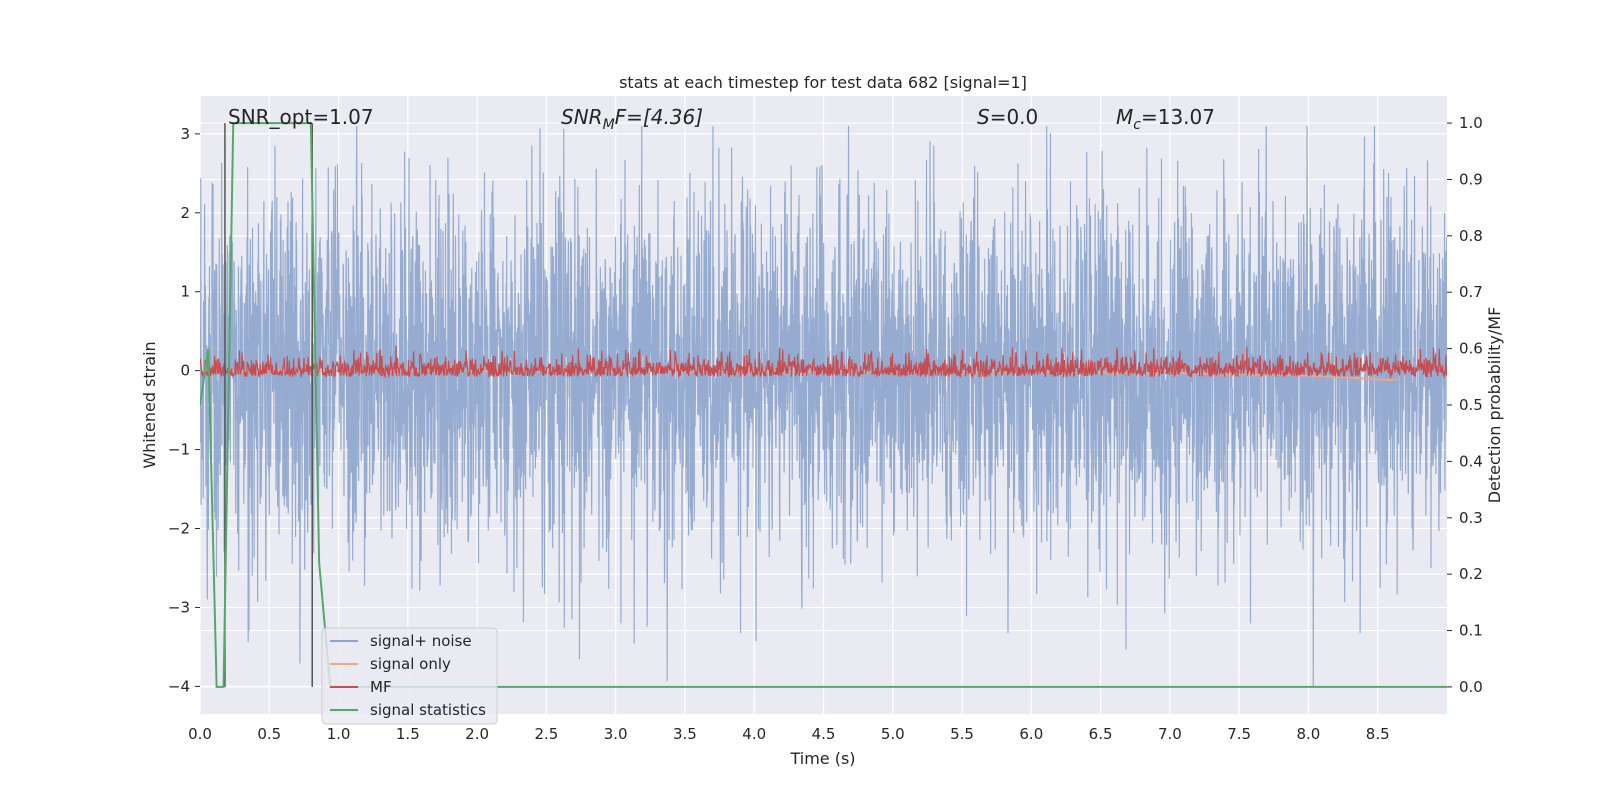  What do you see at coordinates (1471, 349) in the screenshot?
I see `y2-tick-label: 0.6` at bounding box center [1471, 349].